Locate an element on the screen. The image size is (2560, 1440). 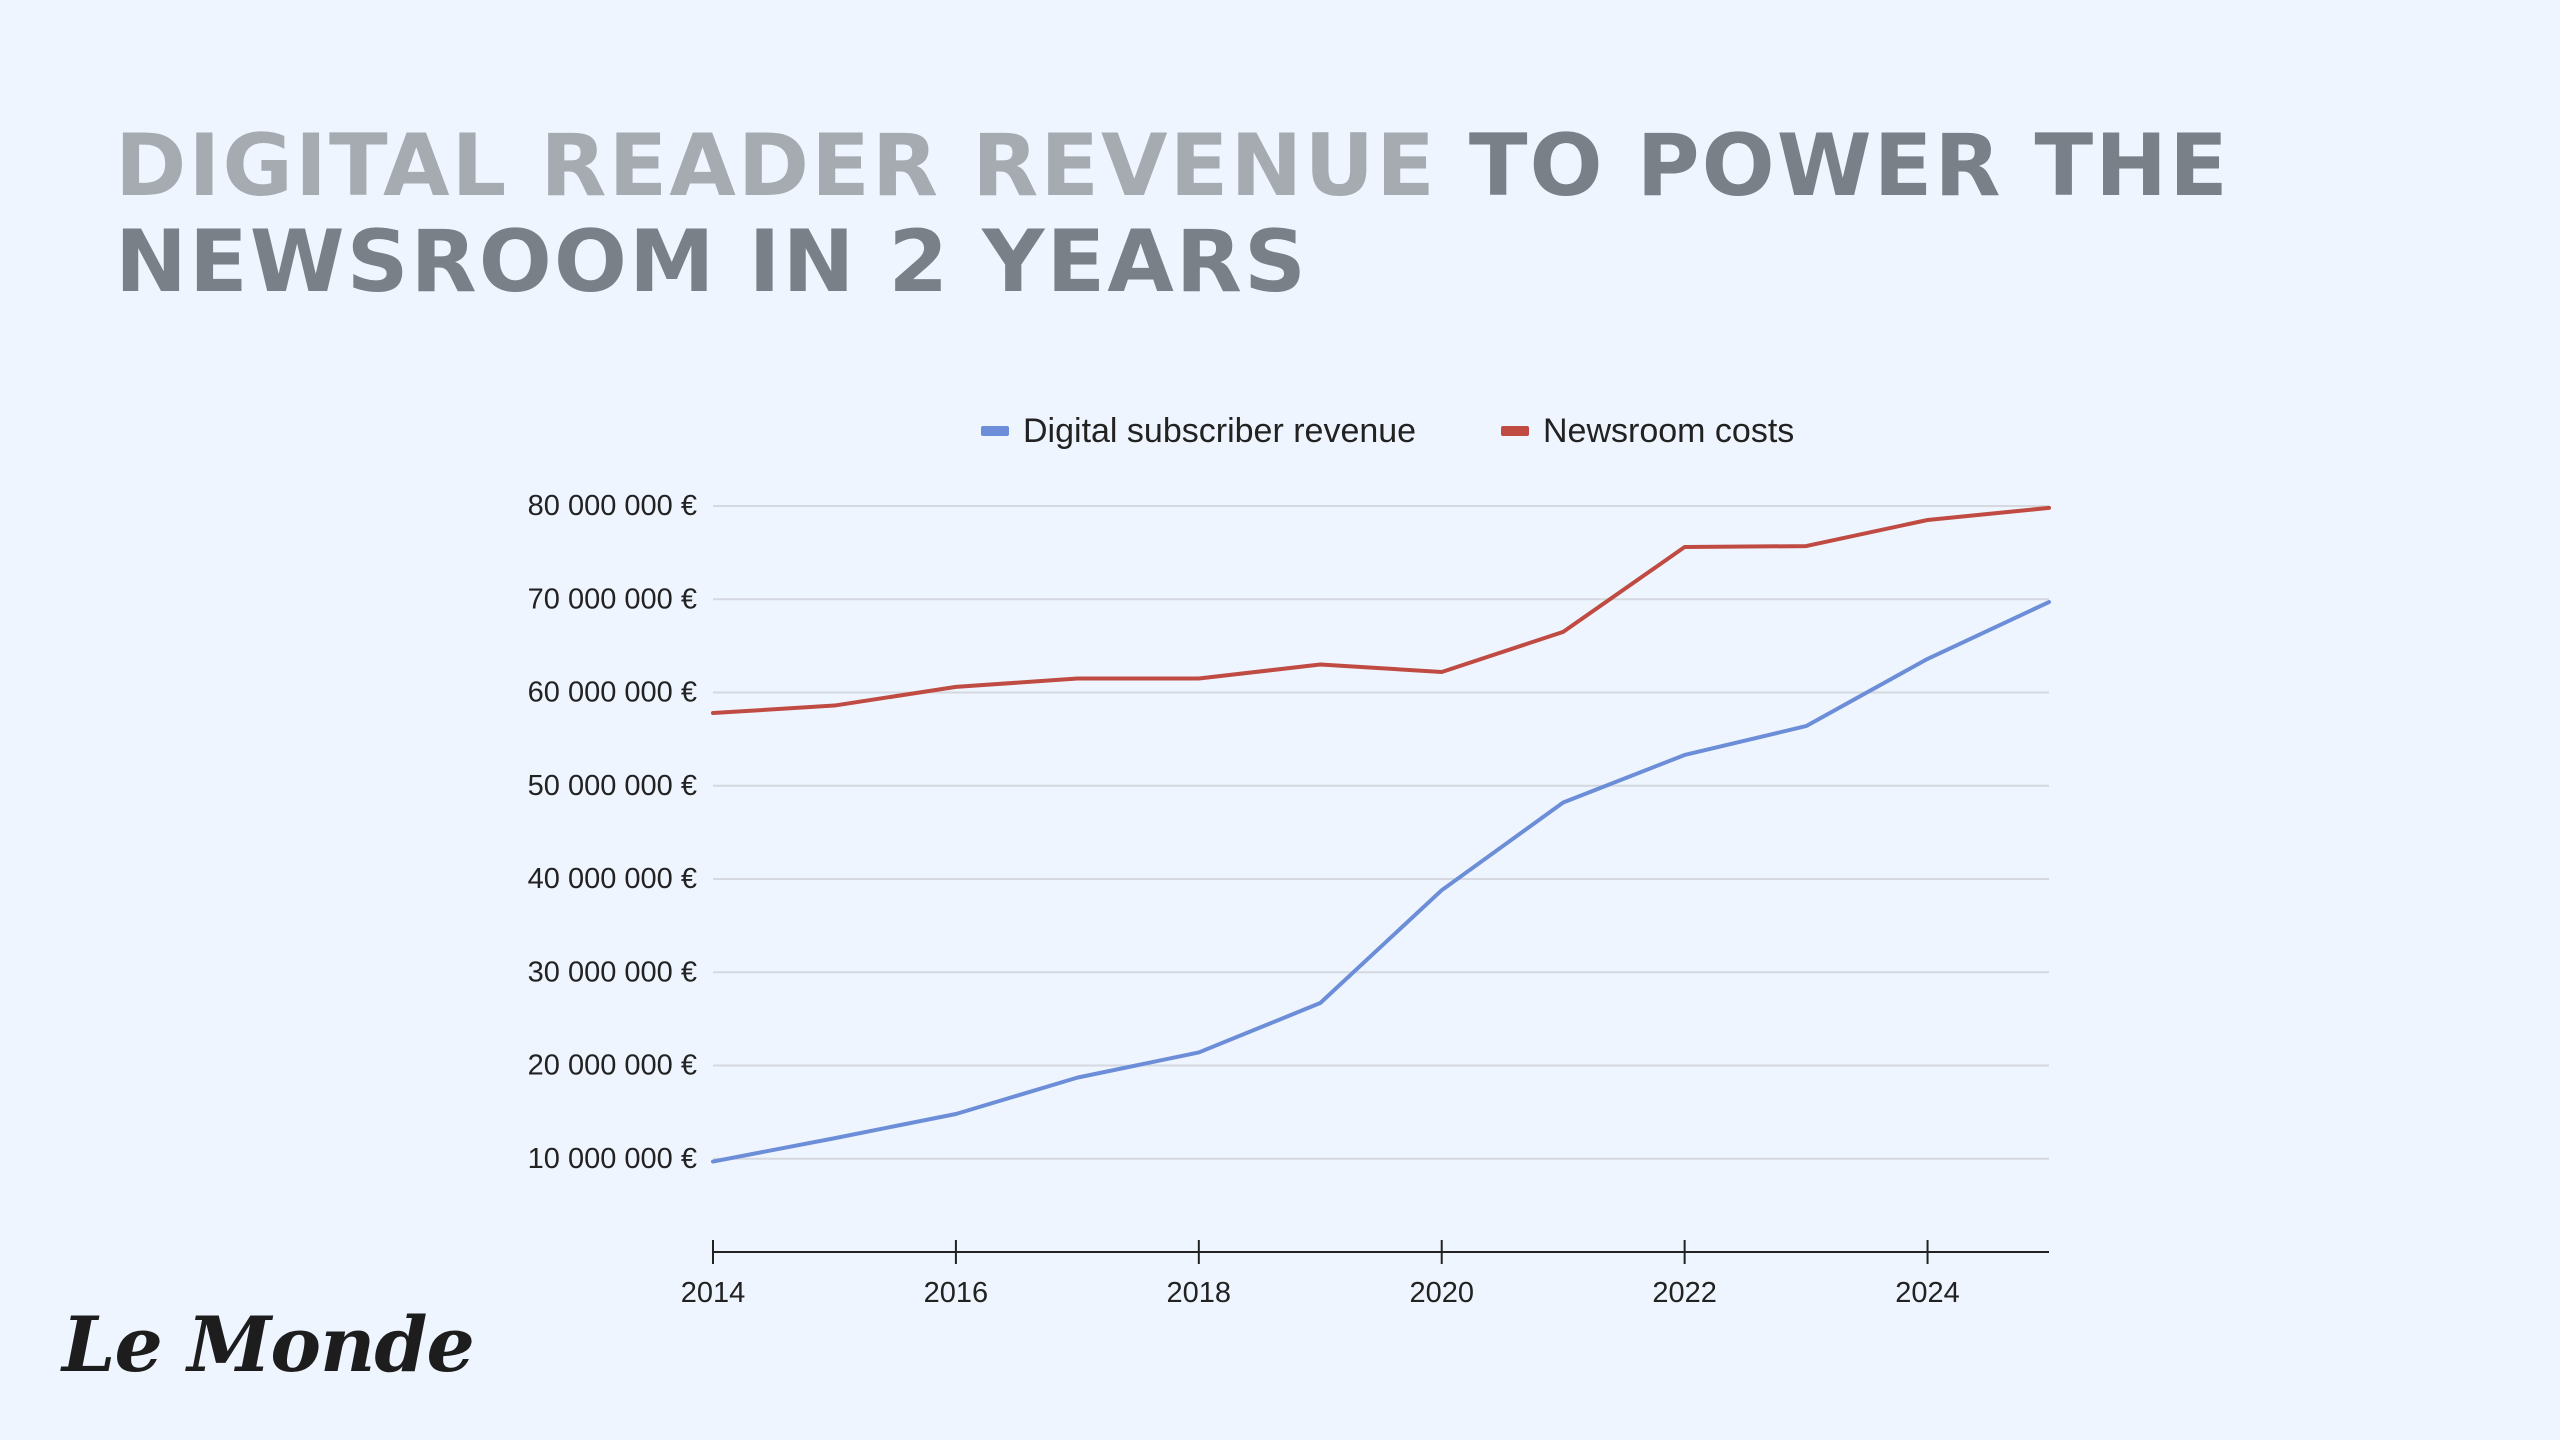
legend: Digital subscriber revenue Newsroom costs is located at coordinates (1387, 431).